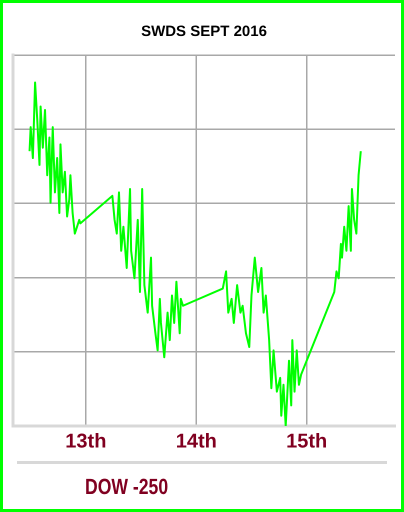 Image resolution: width=404 pixels, height=512 pixels. Describe the element at coordinates (307, 441) in the screenshot. I see `x-tick-label: 15th` at that location.